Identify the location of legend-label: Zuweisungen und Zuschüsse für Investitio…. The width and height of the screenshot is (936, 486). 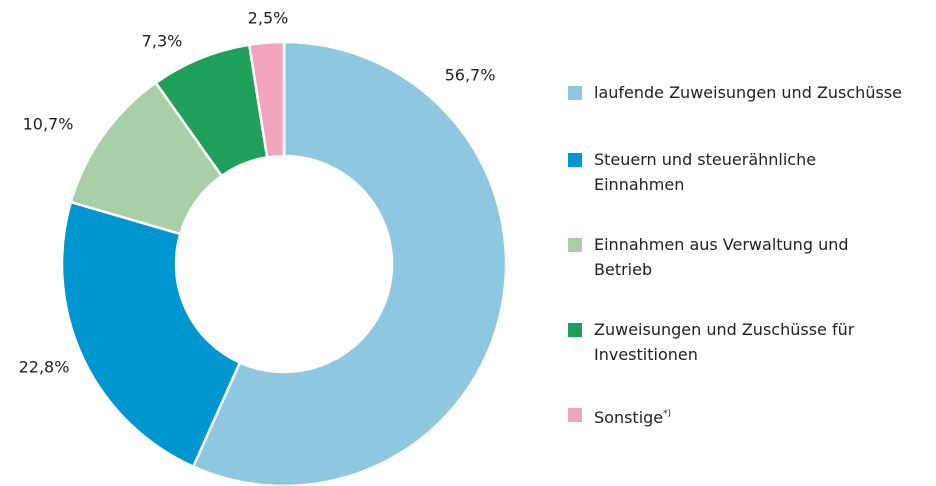
(724, 342).